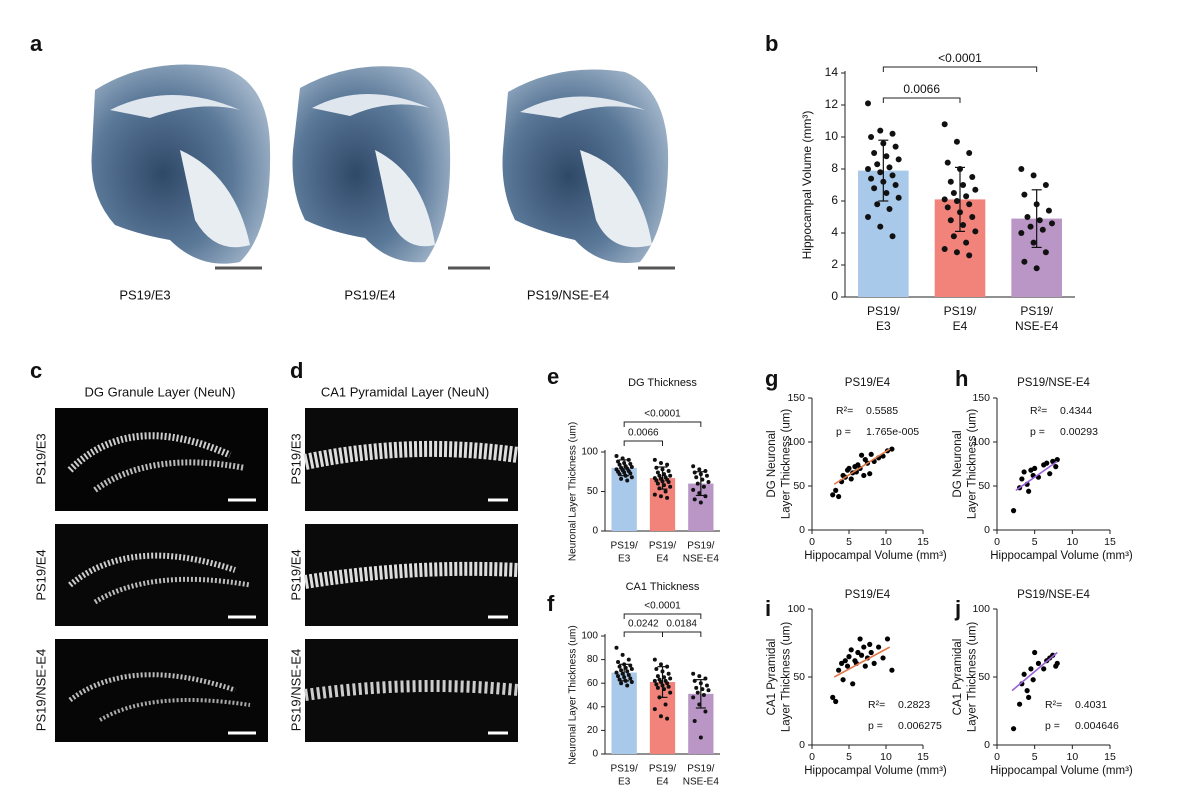 The image size is (1179, 790). Describe the element at coordinates (882, 411) in the screenshot. I see `stat-value: 0.5585` at that location.